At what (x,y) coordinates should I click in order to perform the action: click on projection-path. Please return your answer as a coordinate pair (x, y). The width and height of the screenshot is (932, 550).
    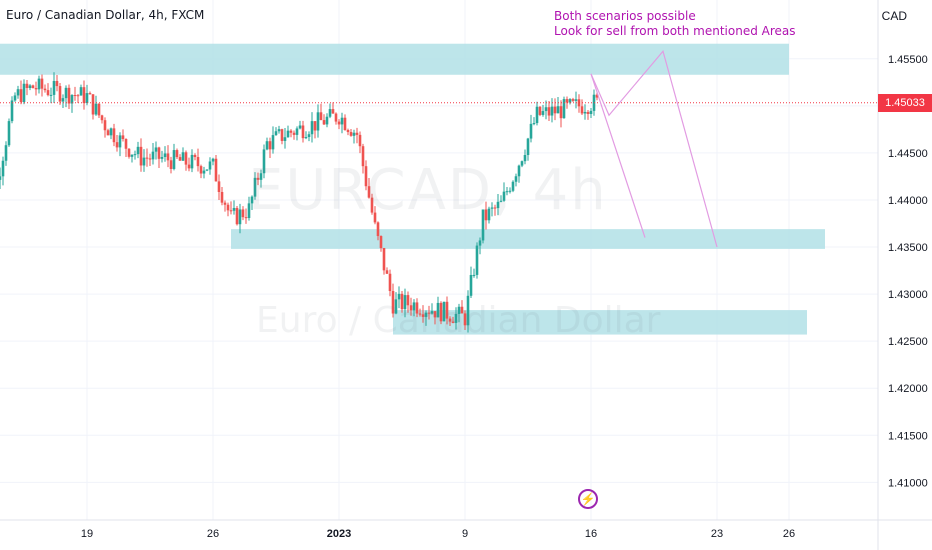
    Looking at the image, I should click on (618, 155).